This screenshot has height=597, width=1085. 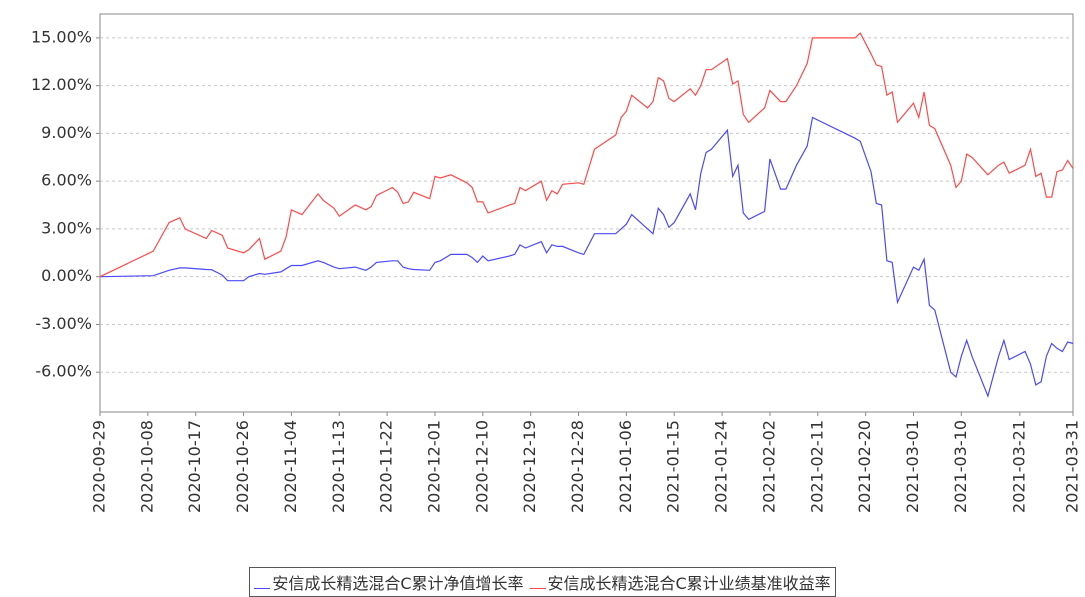 What do you see at coordinates (66, 227) in the screenshot?
I see `y-tick-label: 3.00%` at bounding box center [66, 227].